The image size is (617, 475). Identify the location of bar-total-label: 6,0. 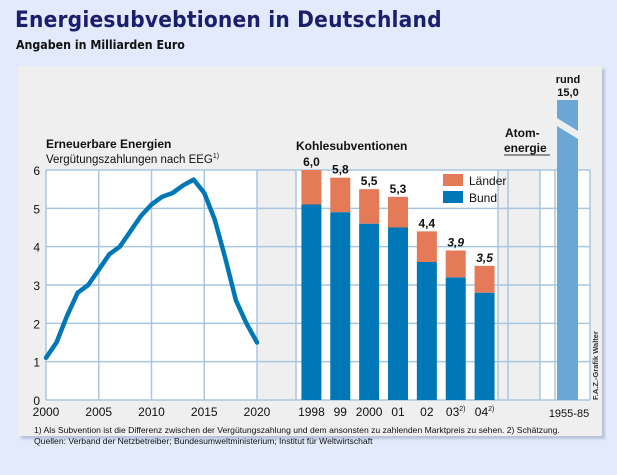
(311, 162).